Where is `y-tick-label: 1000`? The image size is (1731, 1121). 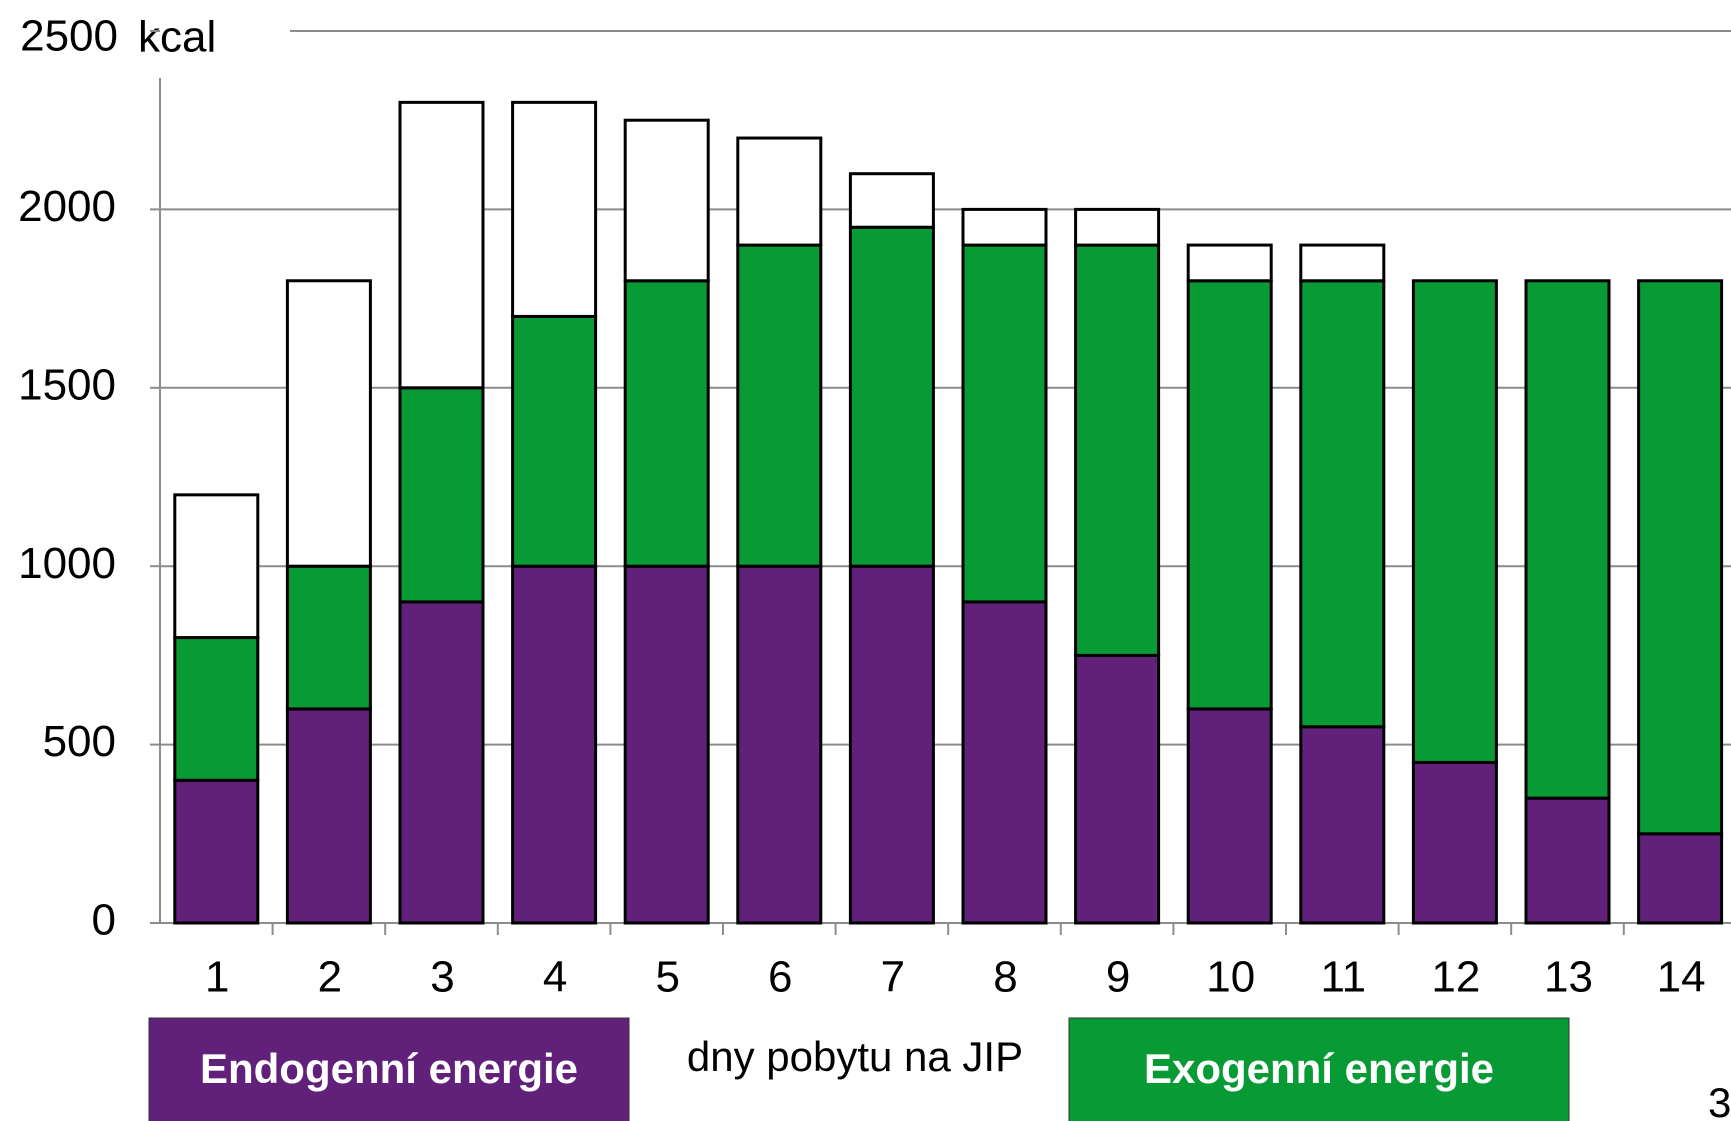
y-tick-label: 1000 is located at coordinates (67, 563).